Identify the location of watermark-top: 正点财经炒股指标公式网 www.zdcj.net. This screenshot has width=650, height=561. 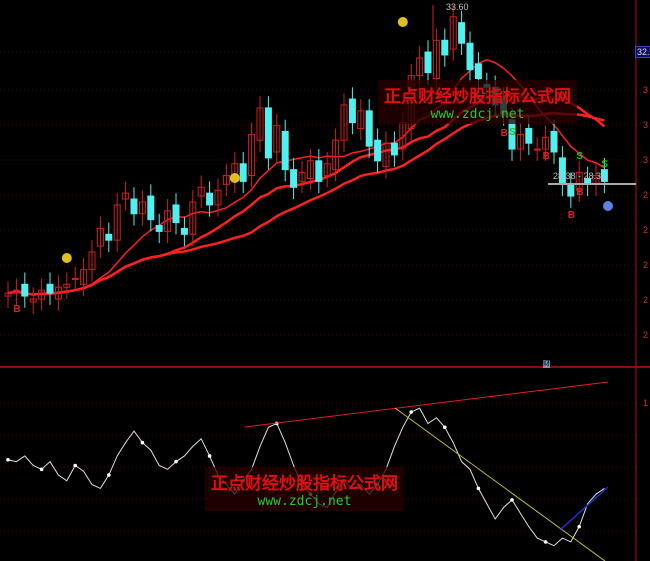
(477, 102).